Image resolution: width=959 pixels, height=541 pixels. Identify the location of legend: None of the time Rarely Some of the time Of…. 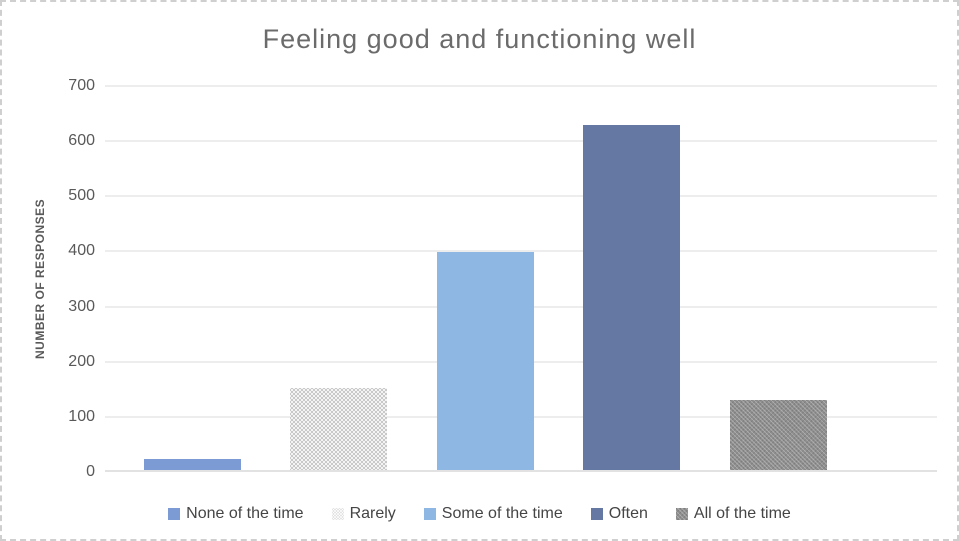
(479, 514).